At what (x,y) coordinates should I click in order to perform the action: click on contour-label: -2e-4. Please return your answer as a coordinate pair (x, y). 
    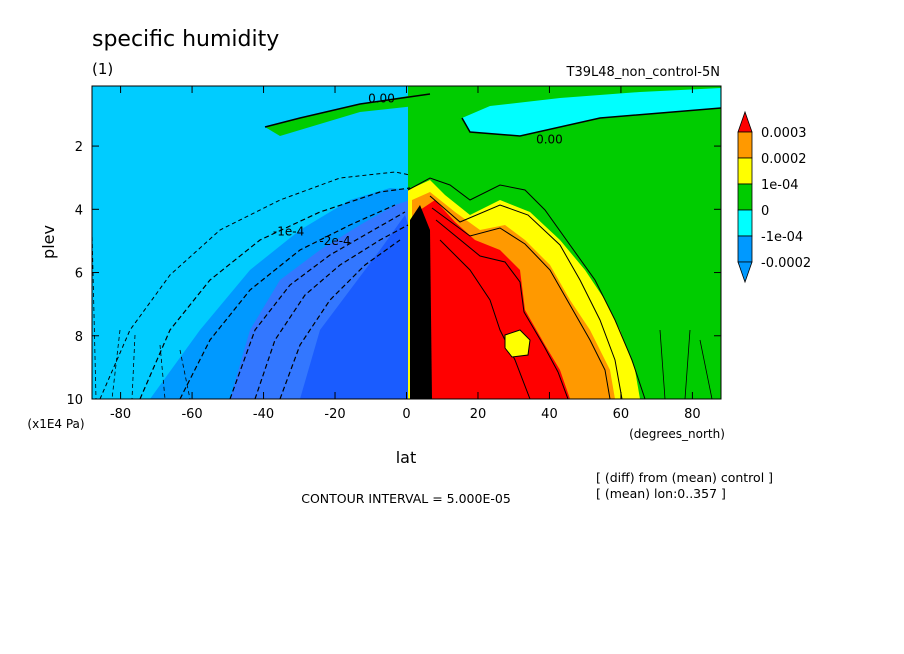
    Looking at the image, I should click on (334, 241).